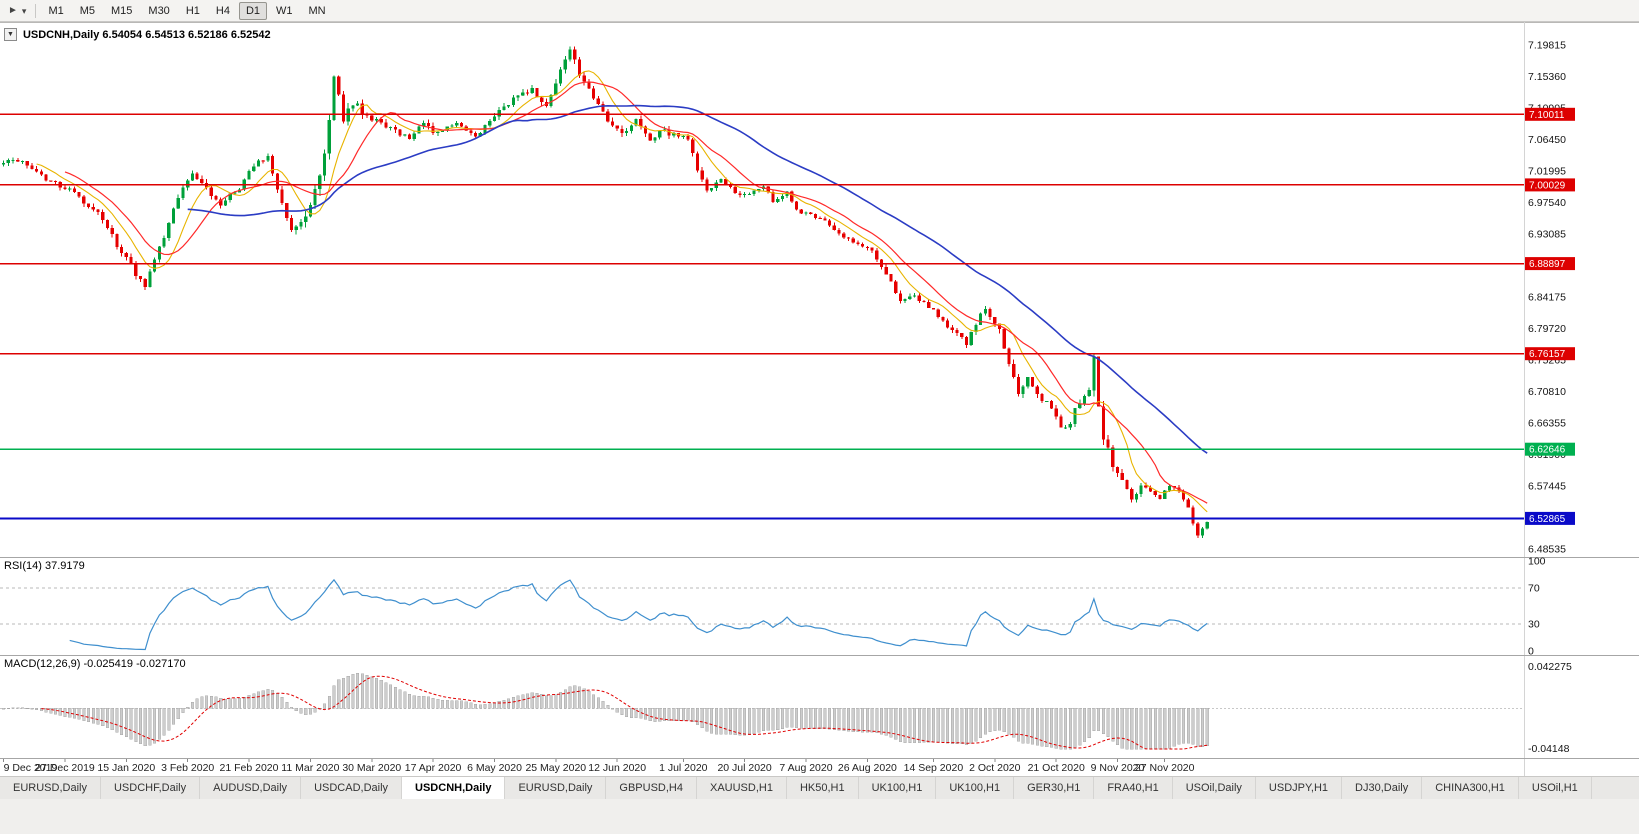 The image size is (1639, 834). Describe the element at coordinates (44, 566) in the screenshot. I see `rsi-indicator-label: RSI(14) 37.9179` at that location.